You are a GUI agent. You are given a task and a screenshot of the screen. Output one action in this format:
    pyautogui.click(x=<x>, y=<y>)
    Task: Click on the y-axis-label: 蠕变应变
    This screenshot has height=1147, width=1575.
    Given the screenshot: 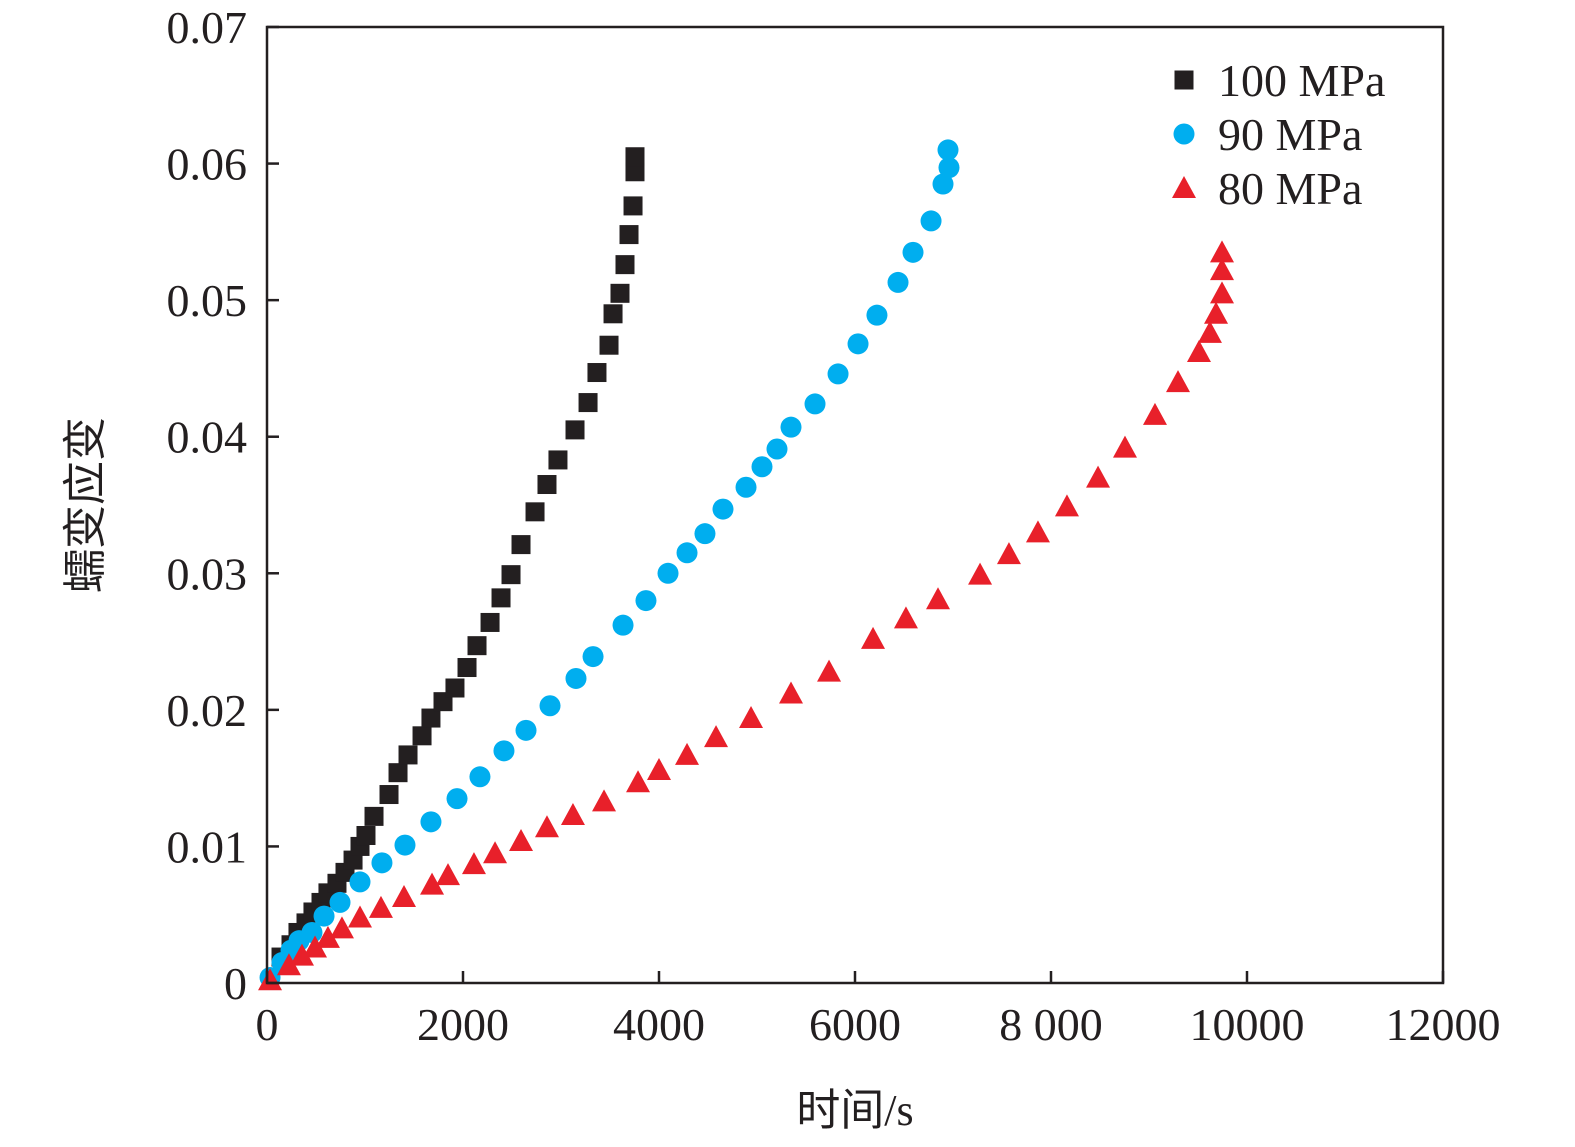 What is the action you would take?
    pyautogui.click(x=85, y=505)
    